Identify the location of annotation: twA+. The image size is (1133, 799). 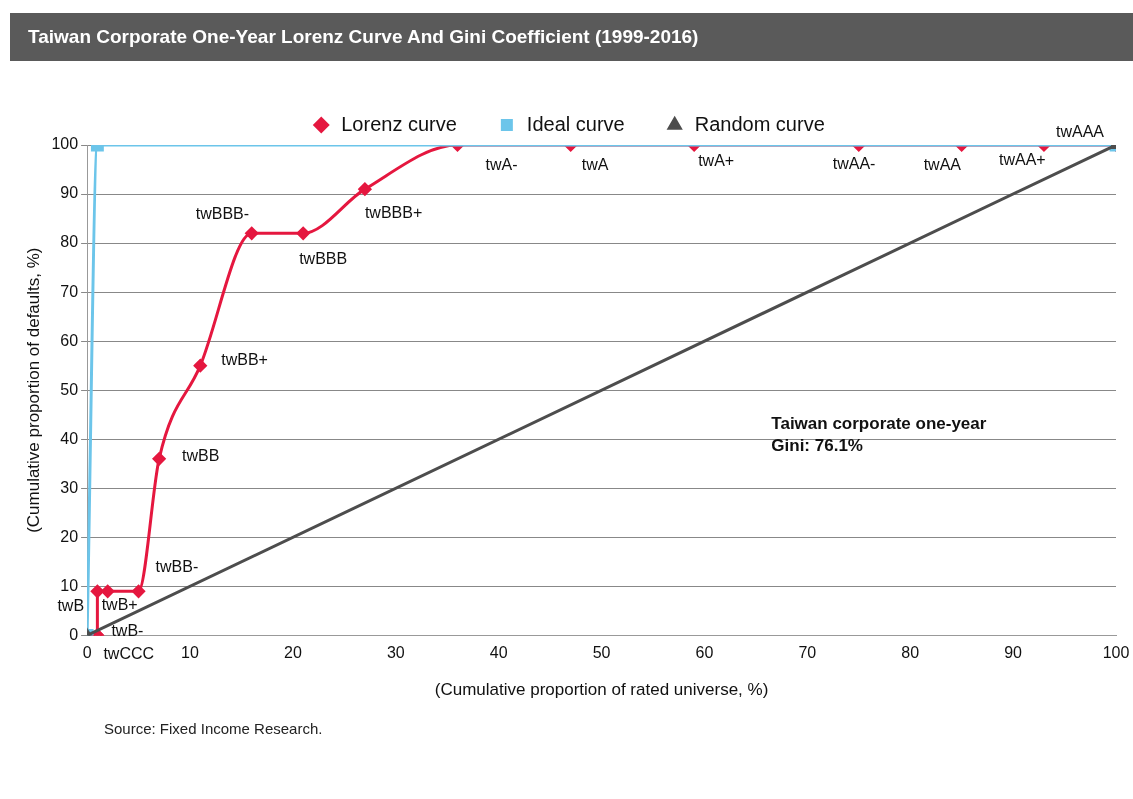
(716, 161).